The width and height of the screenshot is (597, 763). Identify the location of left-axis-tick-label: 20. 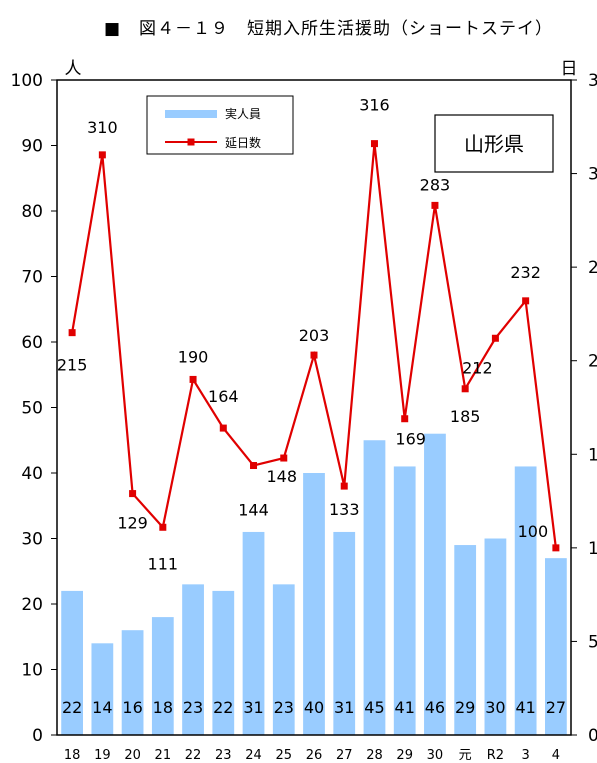
(32, 605).